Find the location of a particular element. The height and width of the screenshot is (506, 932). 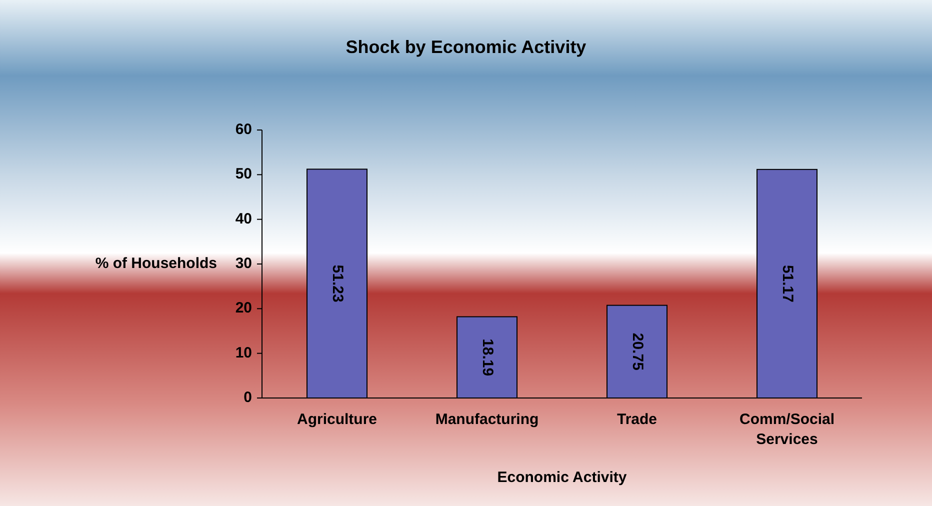

data-label: 51.17 is located at coordinates (787, 283).